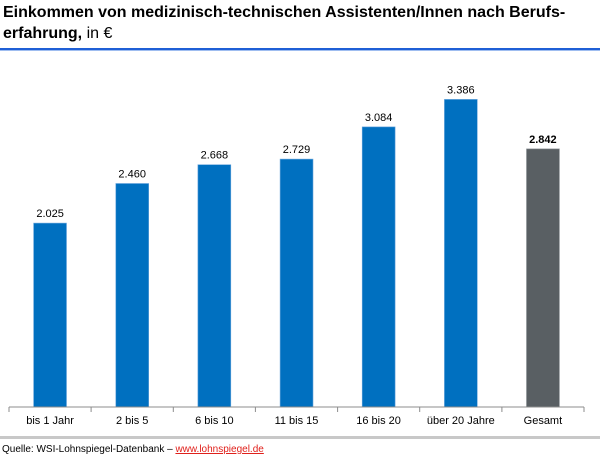  What do you see at coordinates (543, 421) in the screenshot?
I see `x-tick-label-7: Gesamt` at bounding box center [543, 421].